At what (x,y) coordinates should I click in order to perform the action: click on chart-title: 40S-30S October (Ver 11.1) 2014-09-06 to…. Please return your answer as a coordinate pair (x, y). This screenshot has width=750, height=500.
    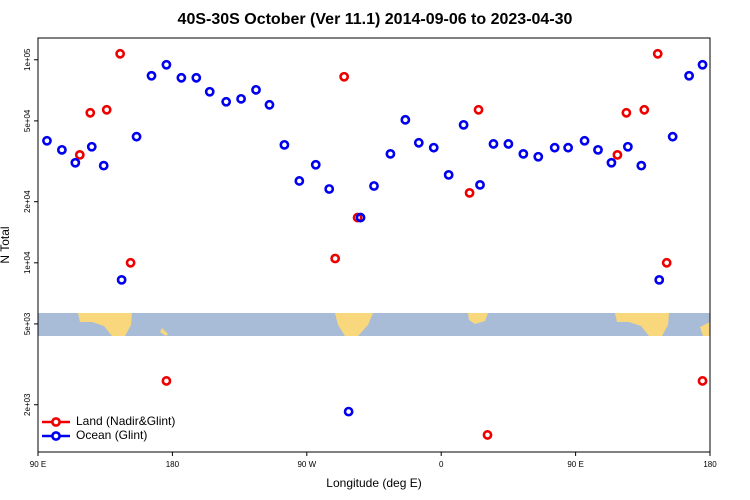
    Looking at the image, I should click on (375, 19).